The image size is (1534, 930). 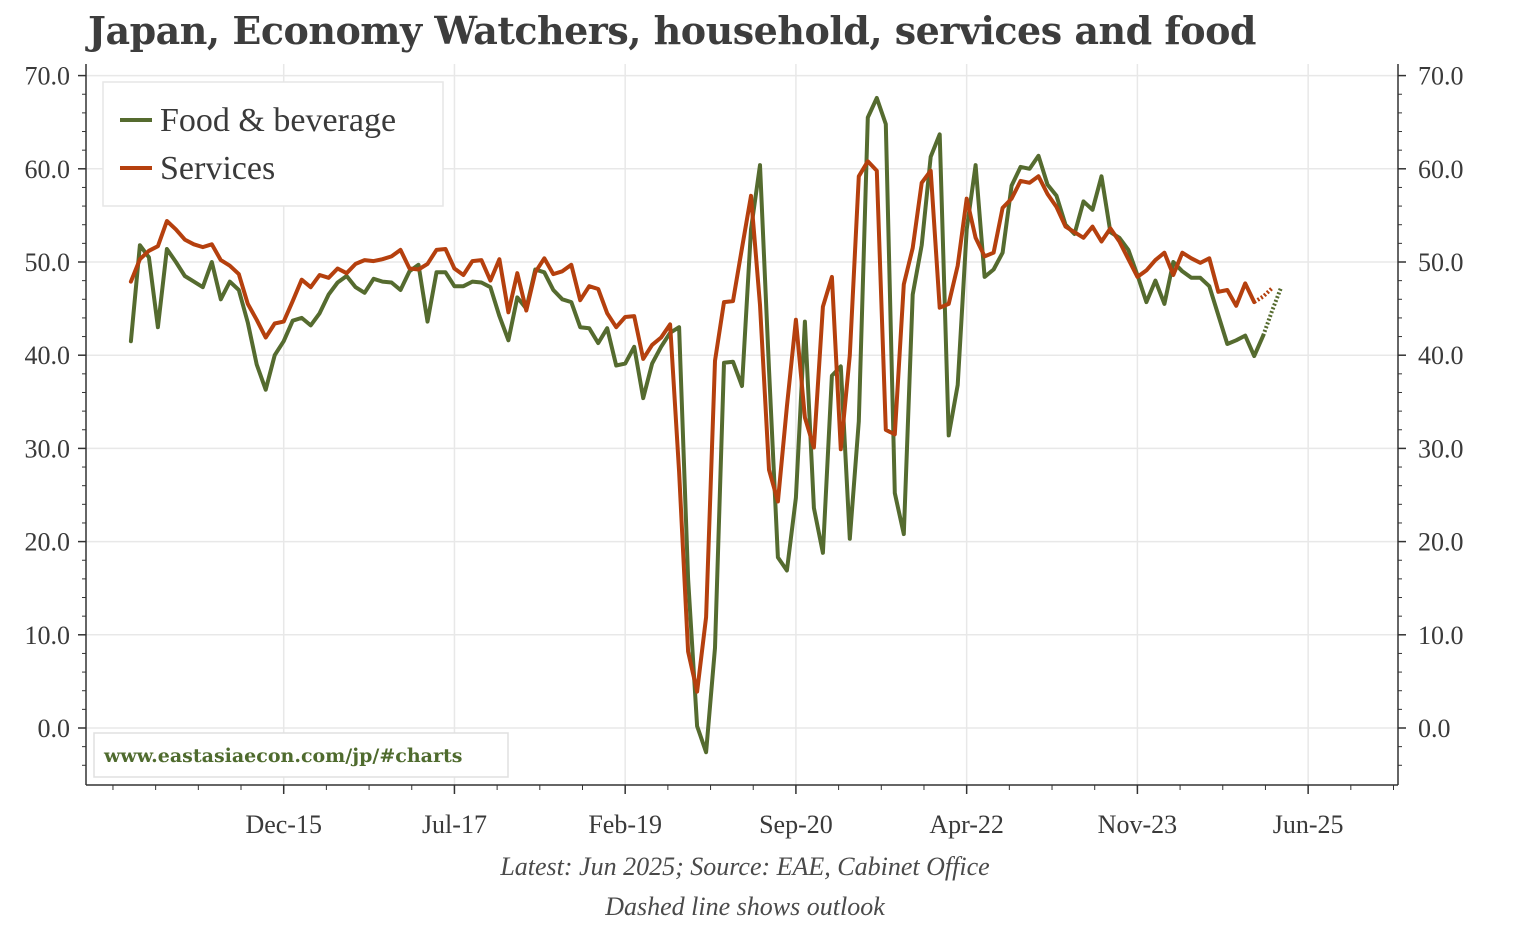 I want to click on y-tick-label-right: 50.0, so click(x=1441, y=262).